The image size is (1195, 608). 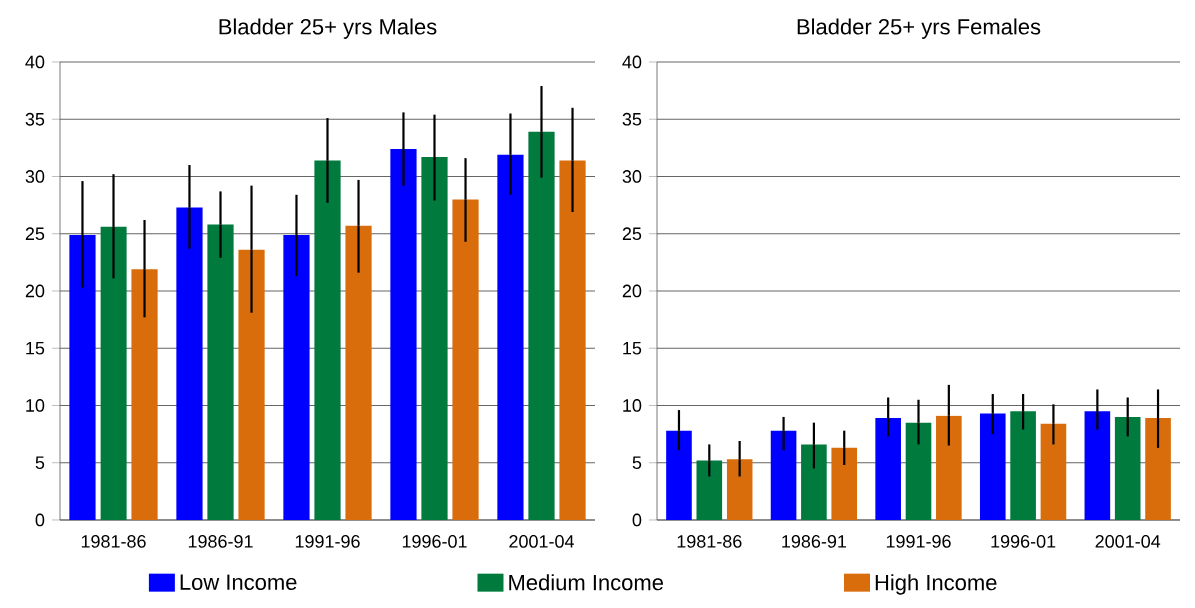 I want to click on legend-label: High Income, so click(x=936, y=584).